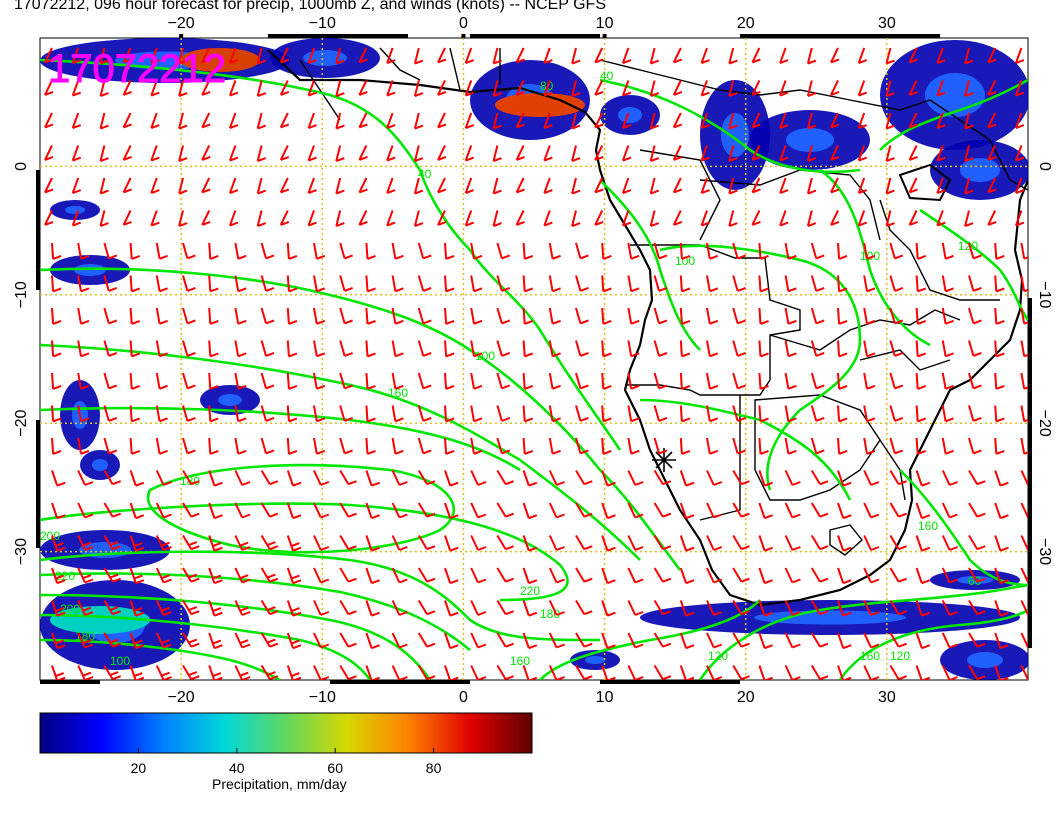 The image size is (1056, 816). Describe the element at coordinates (120, 661) in the screenshot. I see `contour-label: 100` at that location.